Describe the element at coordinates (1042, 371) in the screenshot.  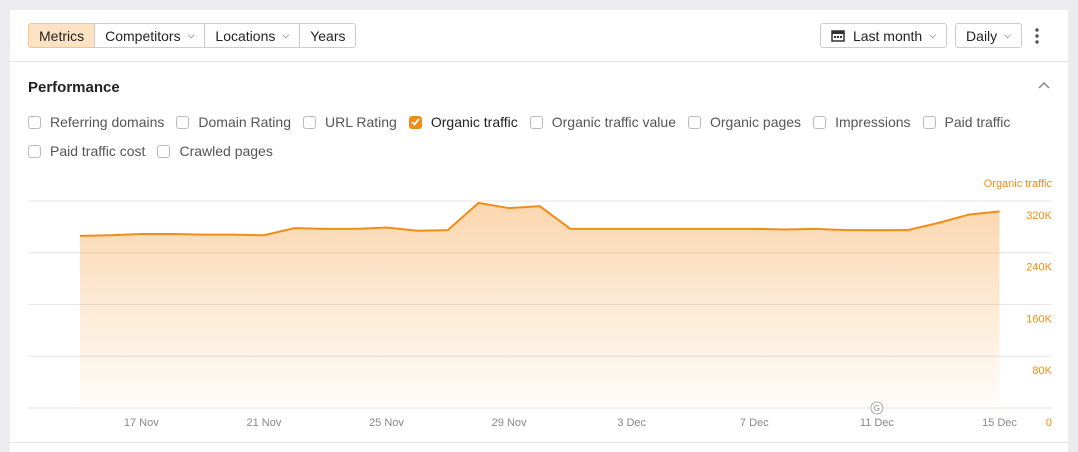
I see `y-tick-label: 80K` at that location.